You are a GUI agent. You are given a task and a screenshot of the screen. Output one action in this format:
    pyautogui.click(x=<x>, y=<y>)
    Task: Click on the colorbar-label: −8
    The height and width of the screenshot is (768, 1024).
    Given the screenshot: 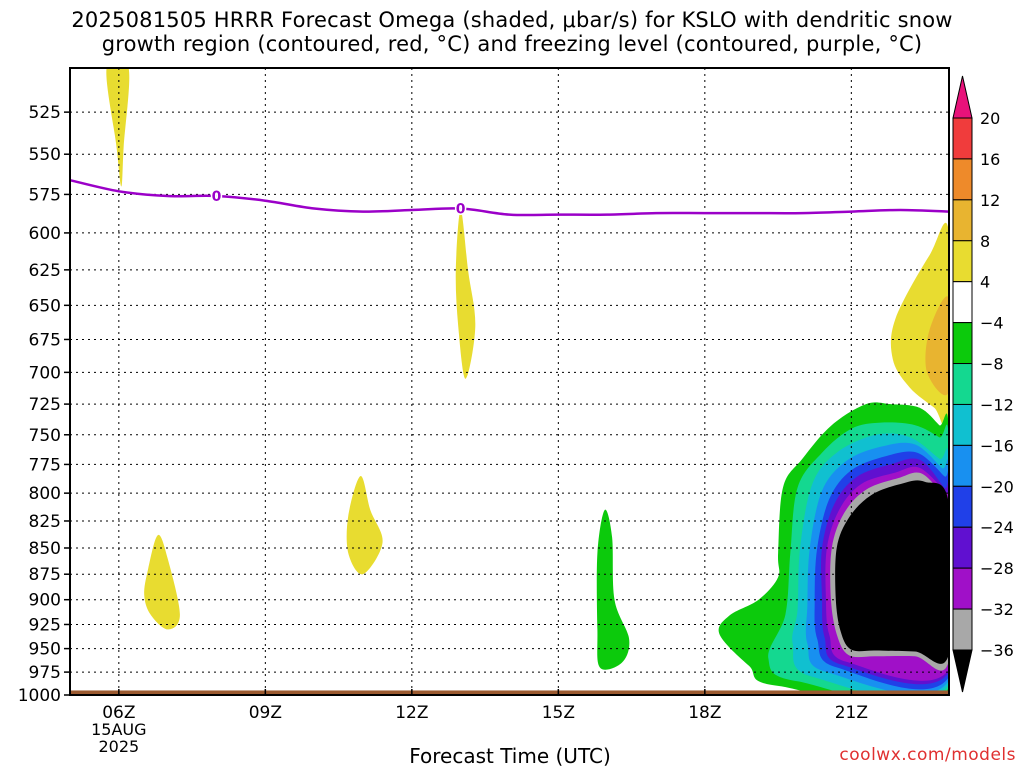 What is the action you would take?
    pyautogui.click(x=992, y=364)
    